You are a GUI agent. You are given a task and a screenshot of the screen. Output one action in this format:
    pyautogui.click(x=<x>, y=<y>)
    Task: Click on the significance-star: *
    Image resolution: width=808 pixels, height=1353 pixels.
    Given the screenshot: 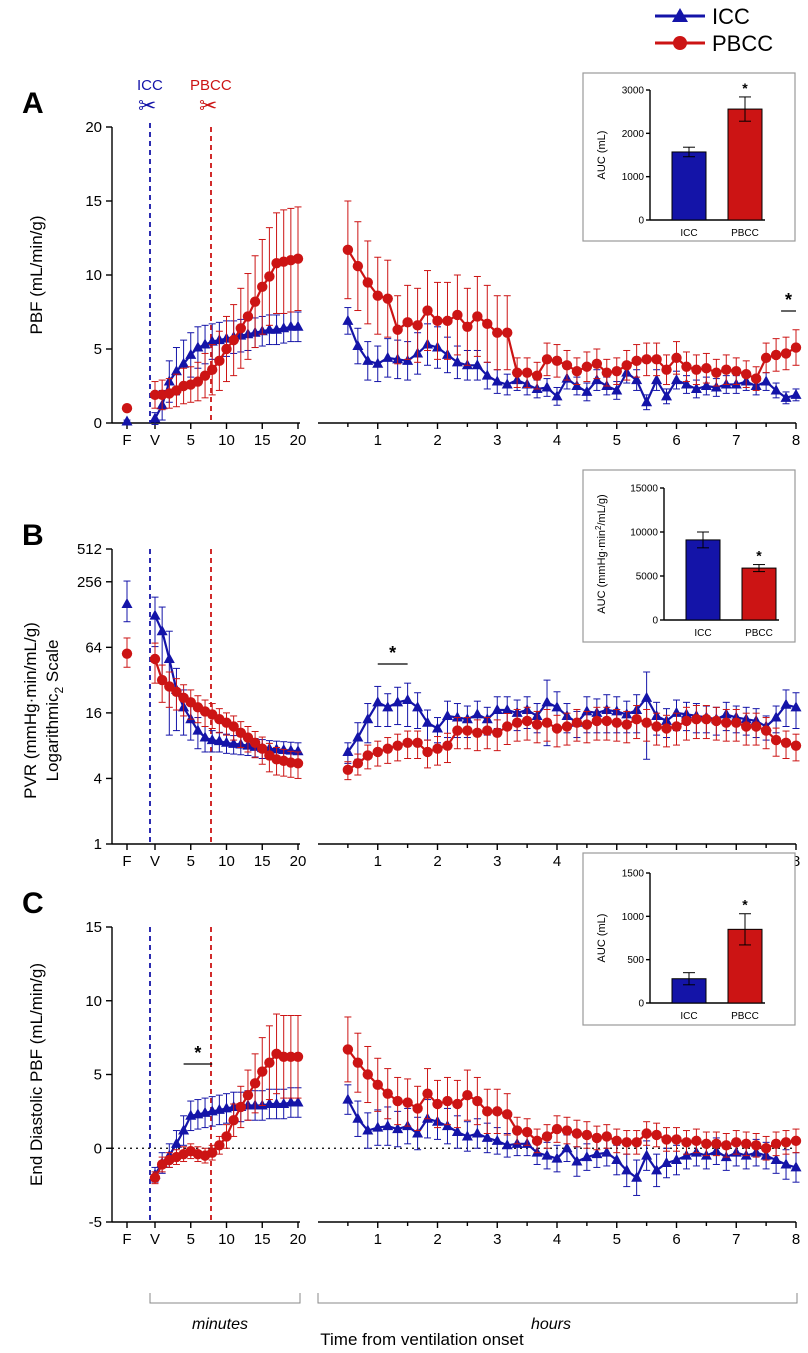 What is the action you would take?
    pyautogui.click(x=392, y=653)
    